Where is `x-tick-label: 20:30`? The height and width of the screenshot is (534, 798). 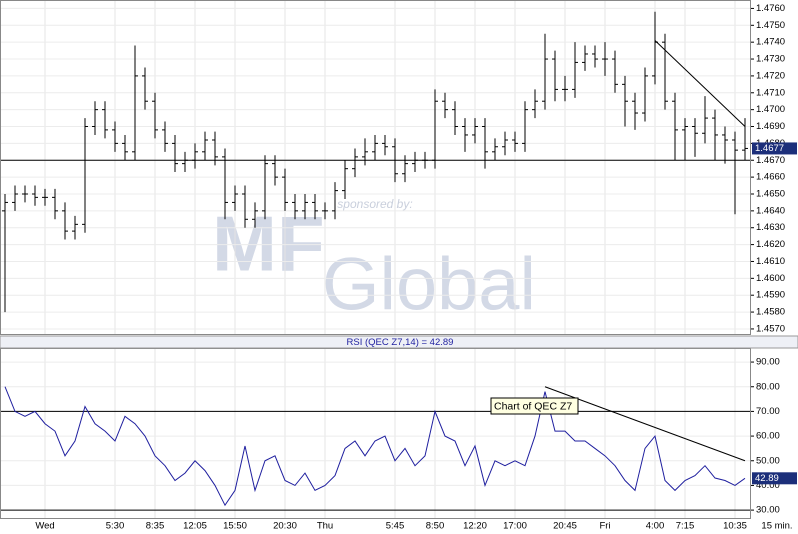
x-tick-label: 20:30 is located at coordinates (285, 526).